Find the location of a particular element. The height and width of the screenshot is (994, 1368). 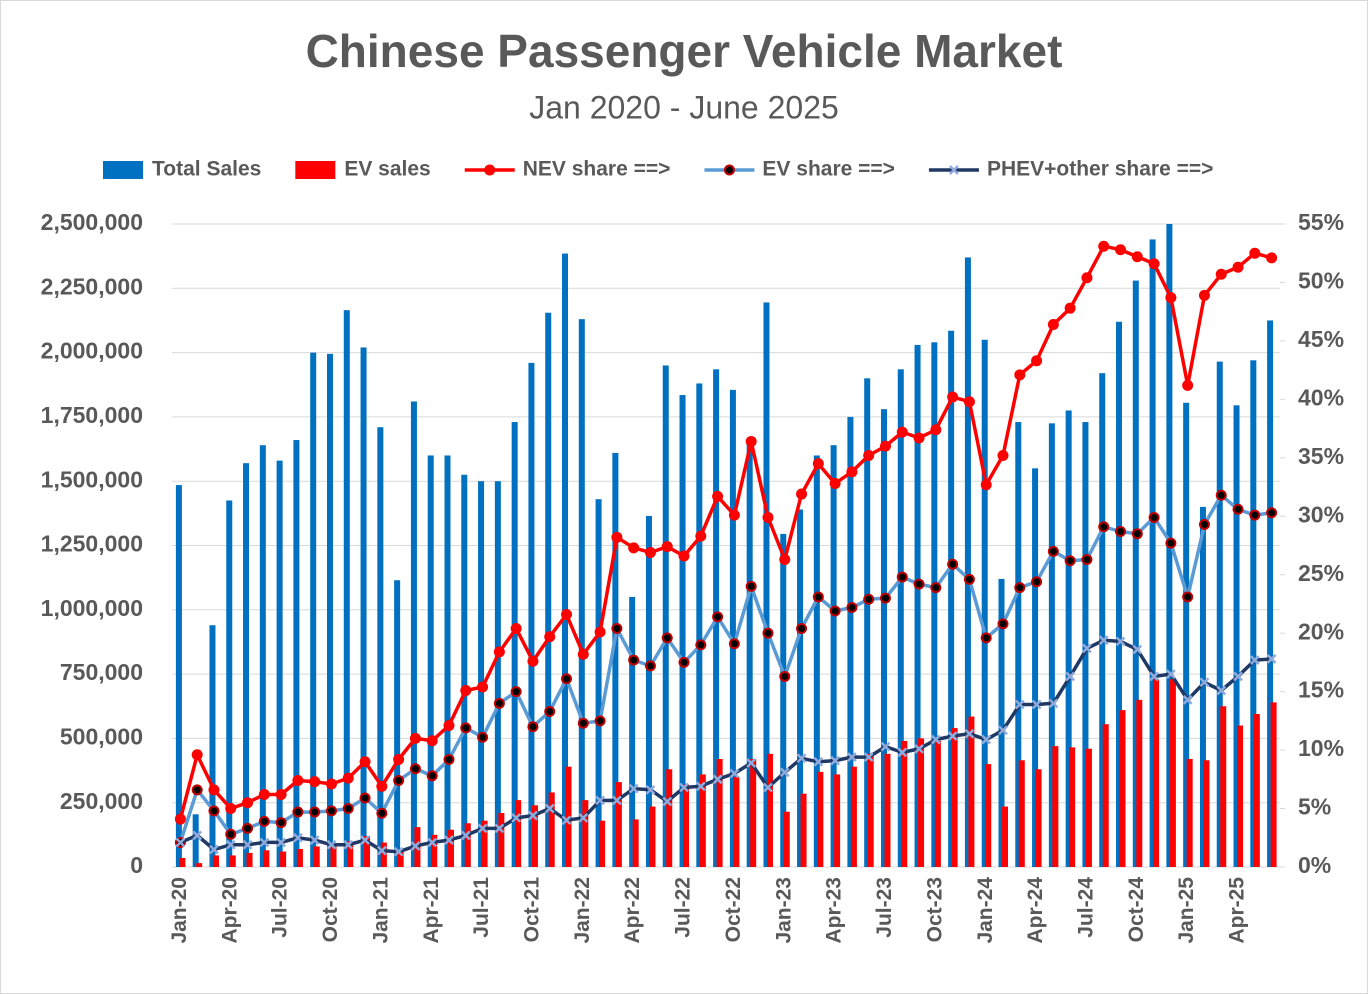

x-tick-label: Oct-24 is located at coordinates (1136, 910).